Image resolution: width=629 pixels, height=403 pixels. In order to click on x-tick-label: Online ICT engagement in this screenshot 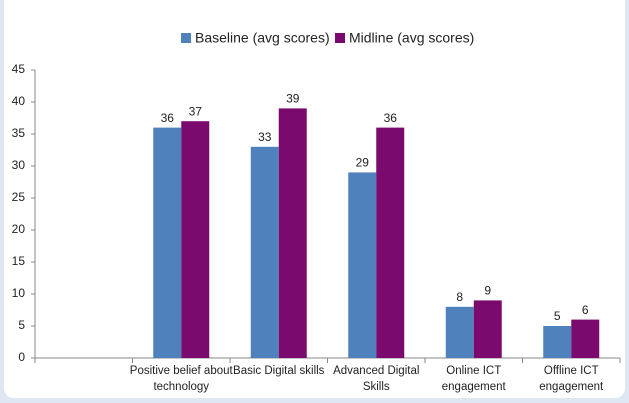, I will do `click(473, 379)`.